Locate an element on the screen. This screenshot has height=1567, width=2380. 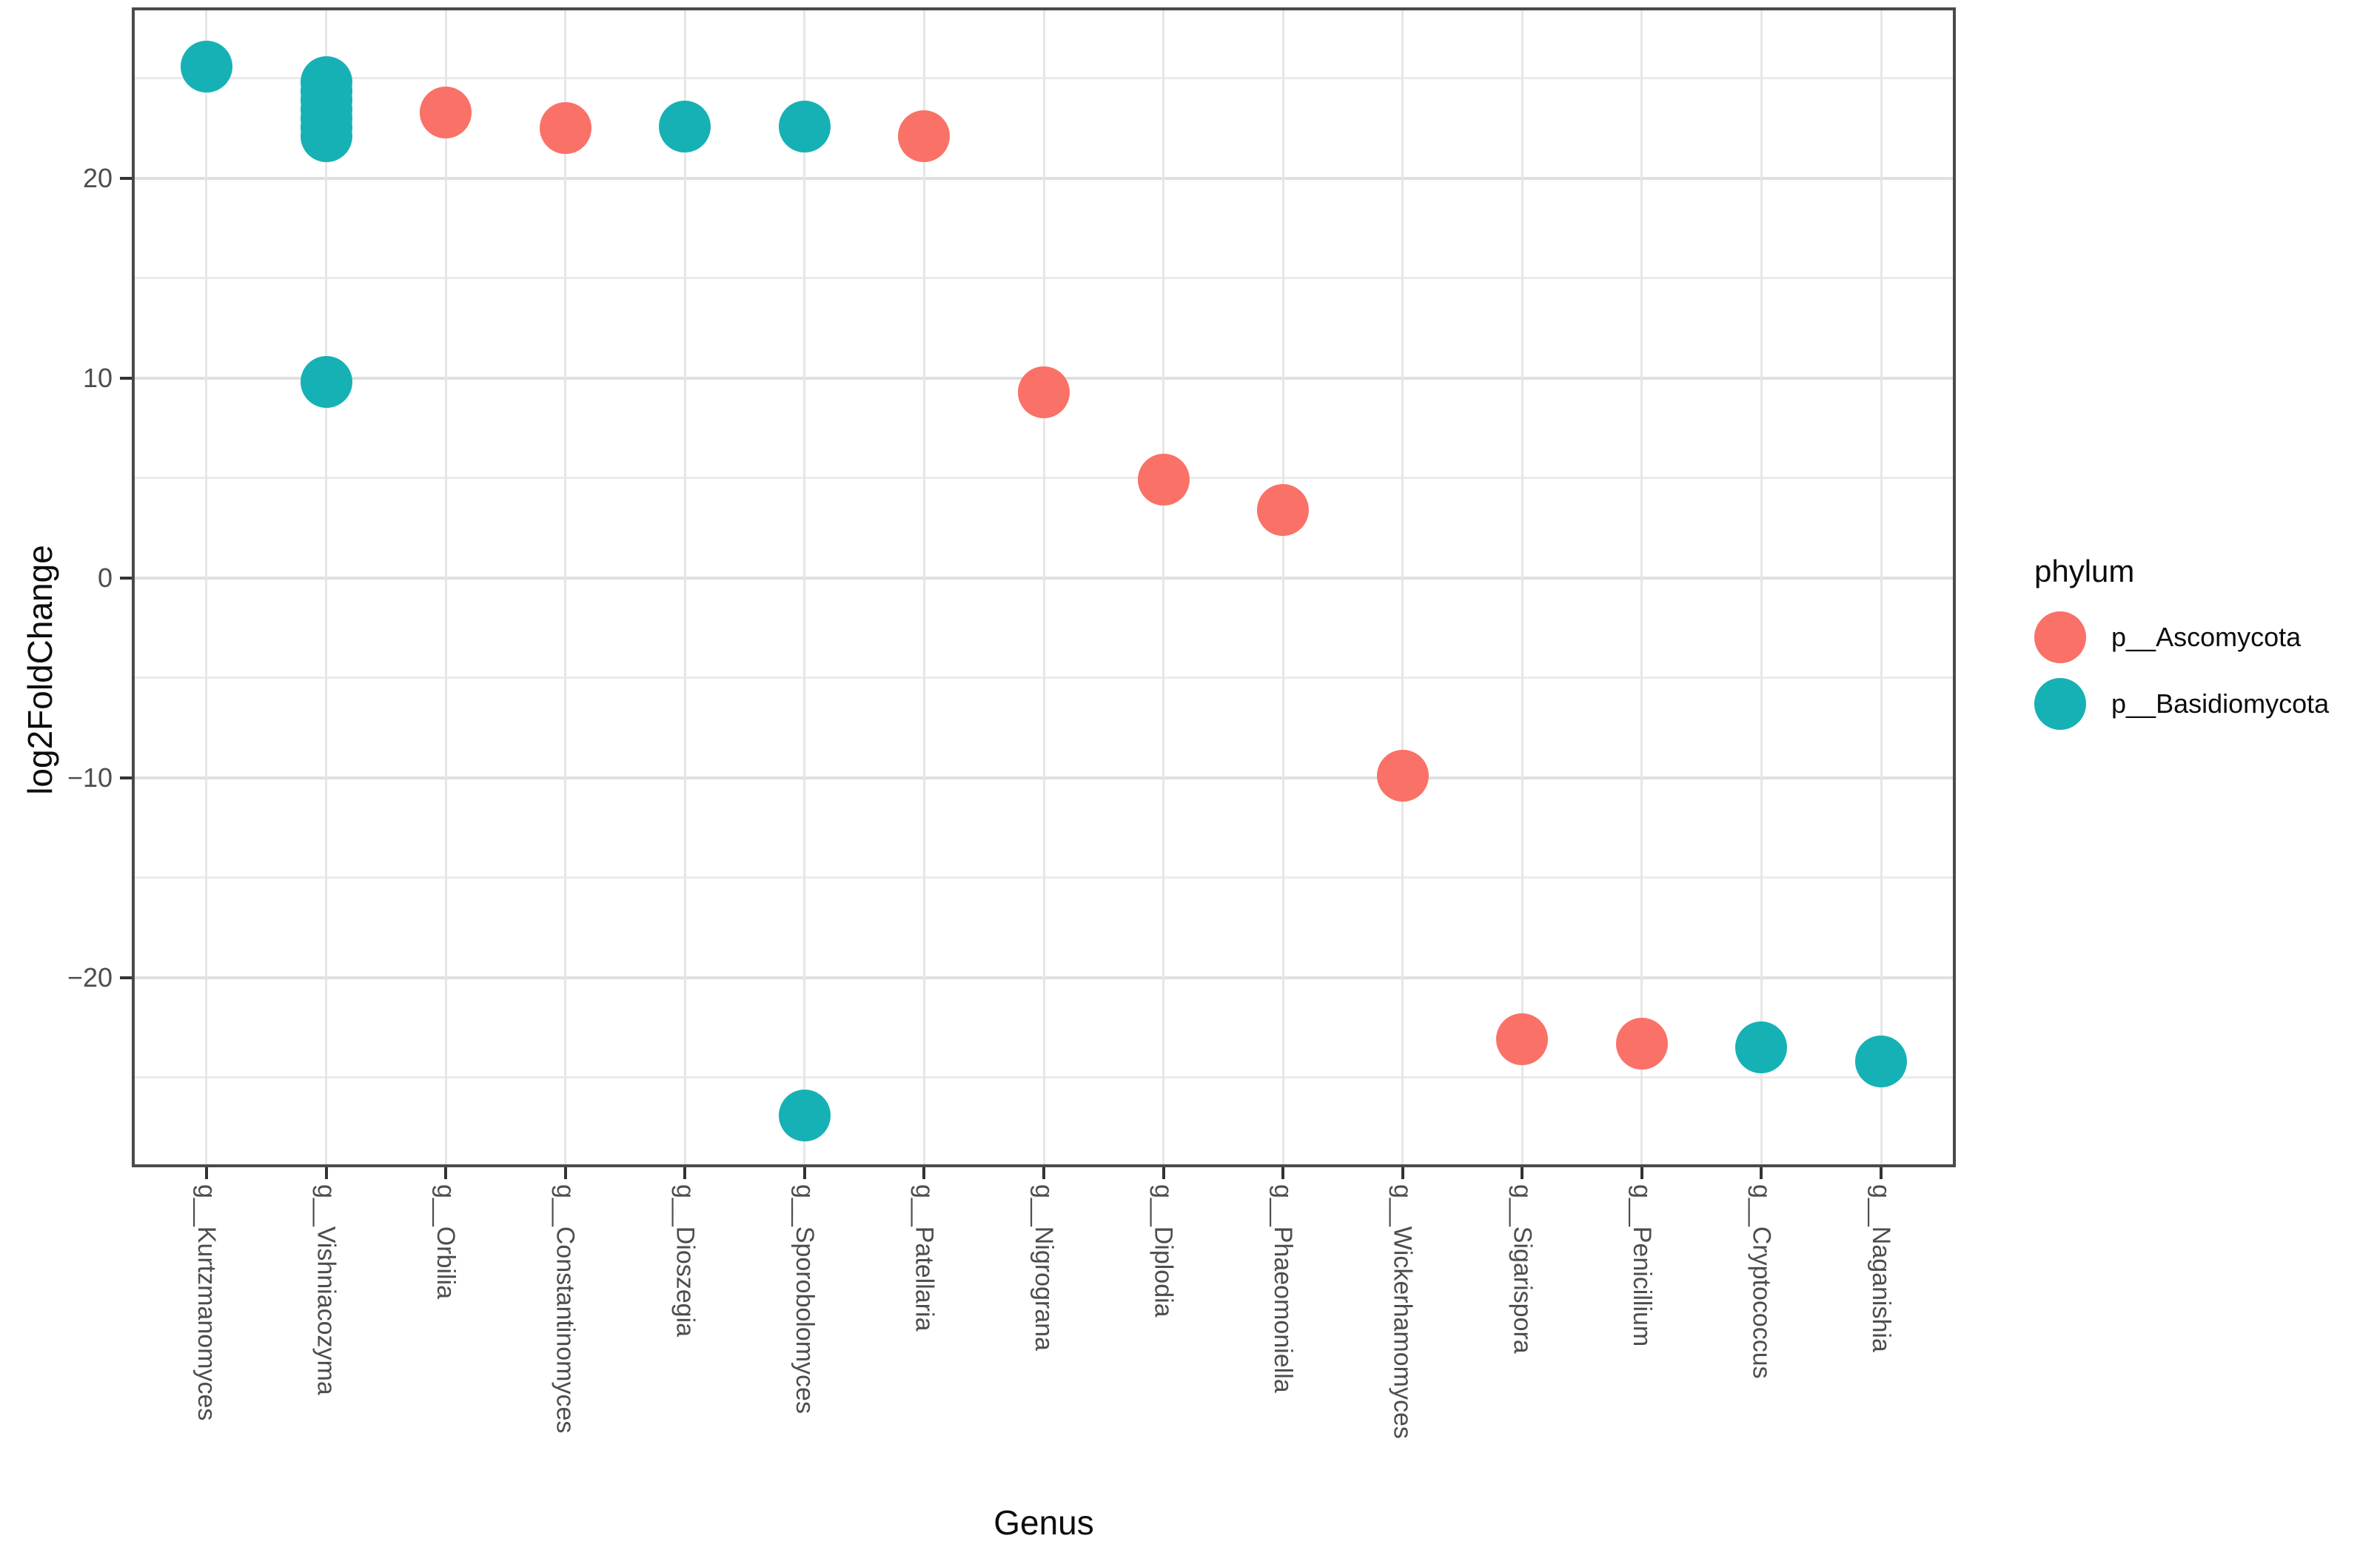
x-axis-genus-label: g__Patellaria is located at coordinates (924, 1258).